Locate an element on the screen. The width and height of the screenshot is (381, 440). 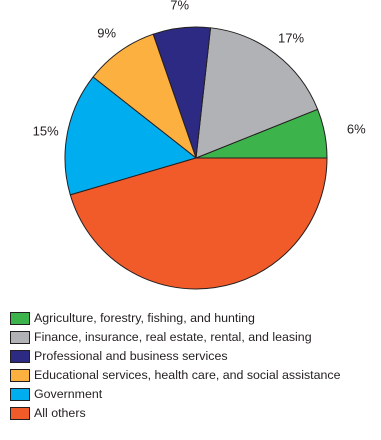
legend-item-professional: Professional and business services is located at coordinates (175, 356).